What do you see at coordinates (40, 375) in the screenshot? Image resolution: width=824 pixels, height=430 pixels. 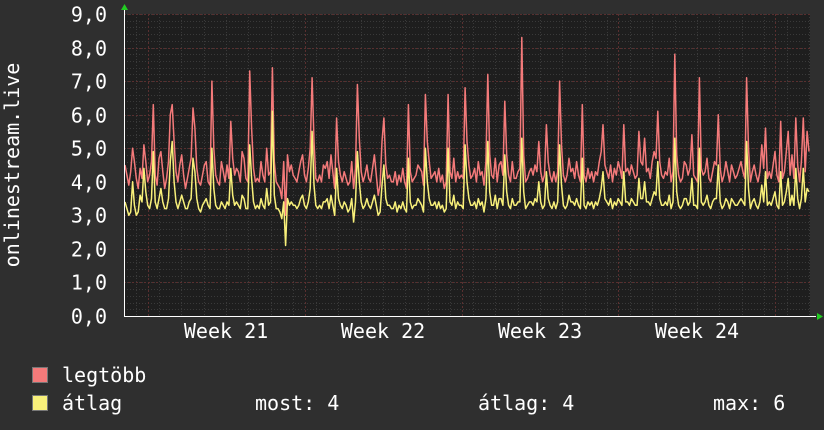 I see `legend-max-swatch` at bounding box center [40, 375].